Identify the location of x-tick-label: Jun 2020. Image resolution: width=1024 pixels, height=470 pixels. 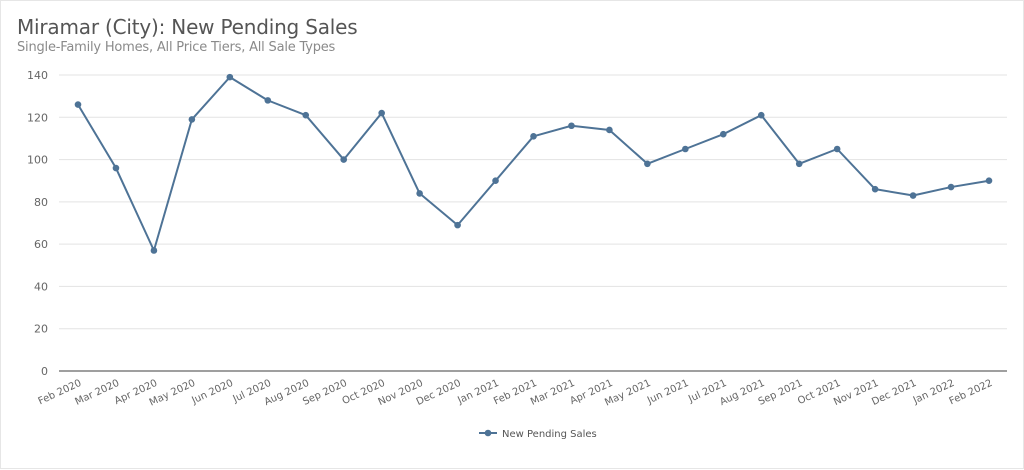
(212, 392).